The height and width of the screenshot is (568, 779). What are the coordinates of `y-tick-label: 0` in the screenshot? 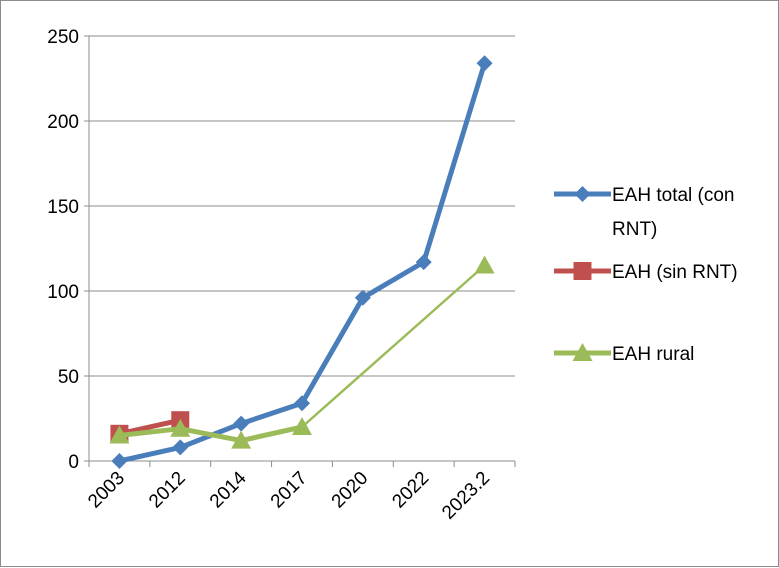 It's located at (73, 462).